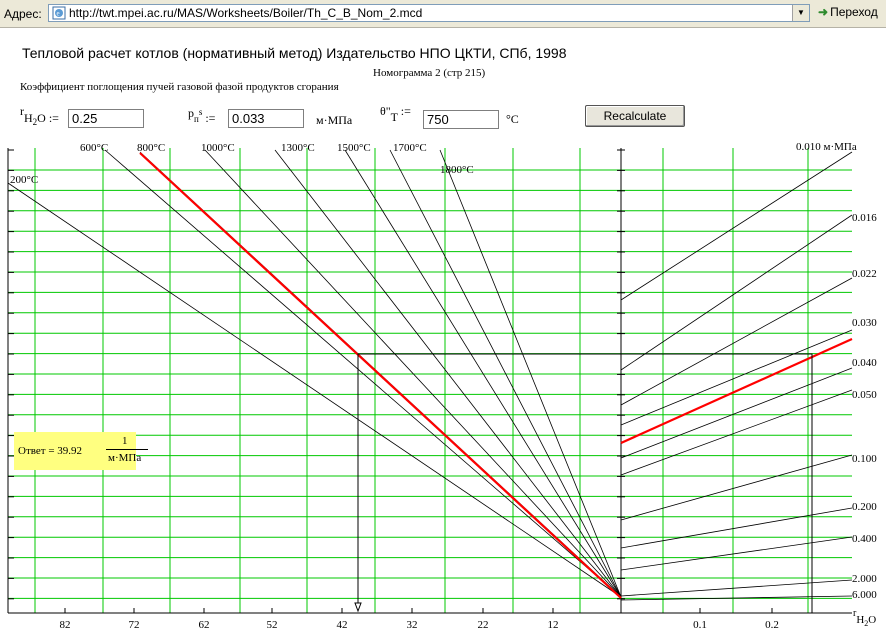 The image size is (886, 633). Describe the element at coordinates (65, 625) in the screenshot. I see `x-tick-label: 82` at that location.